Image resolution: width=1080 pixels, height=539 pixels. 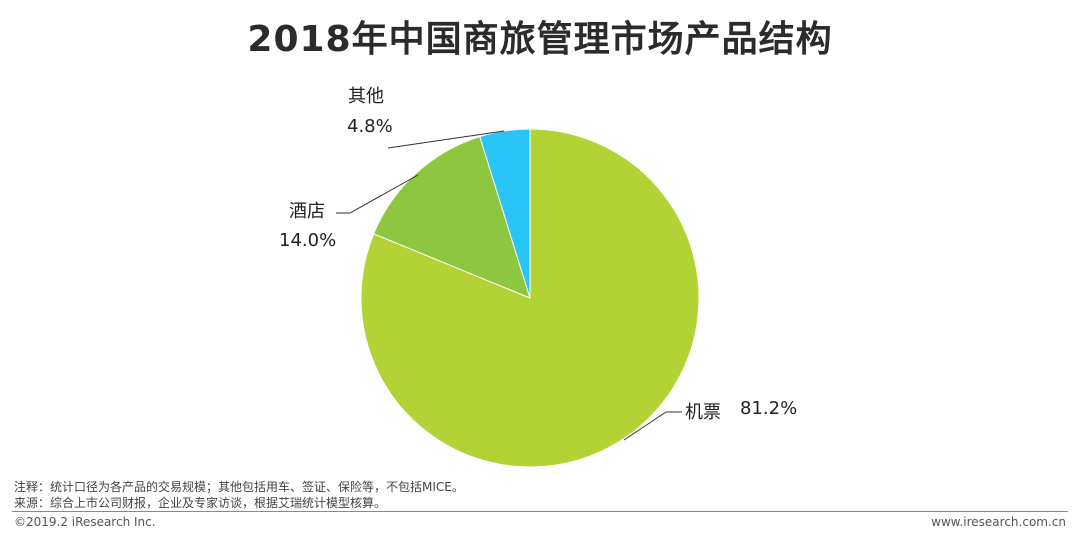 I want to click on leader-line-flight, so click(x=652, y=426).